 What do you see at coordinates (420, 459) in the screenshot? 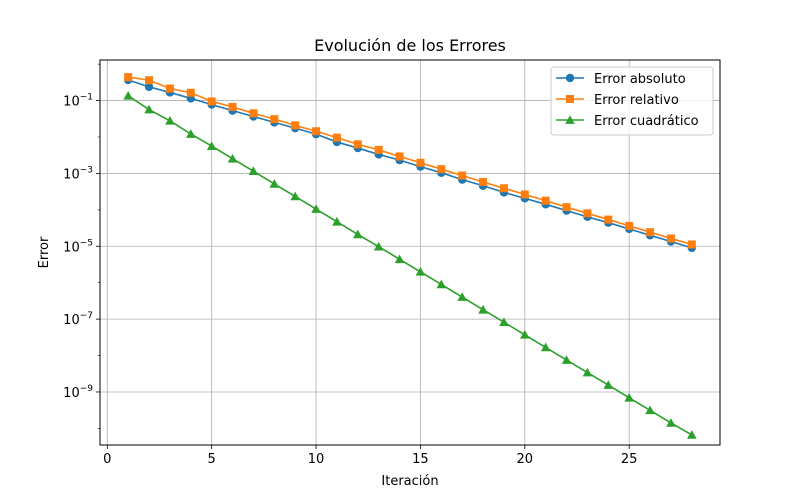
I see `x-tick-label: 15` at bounding box center [420, 459].